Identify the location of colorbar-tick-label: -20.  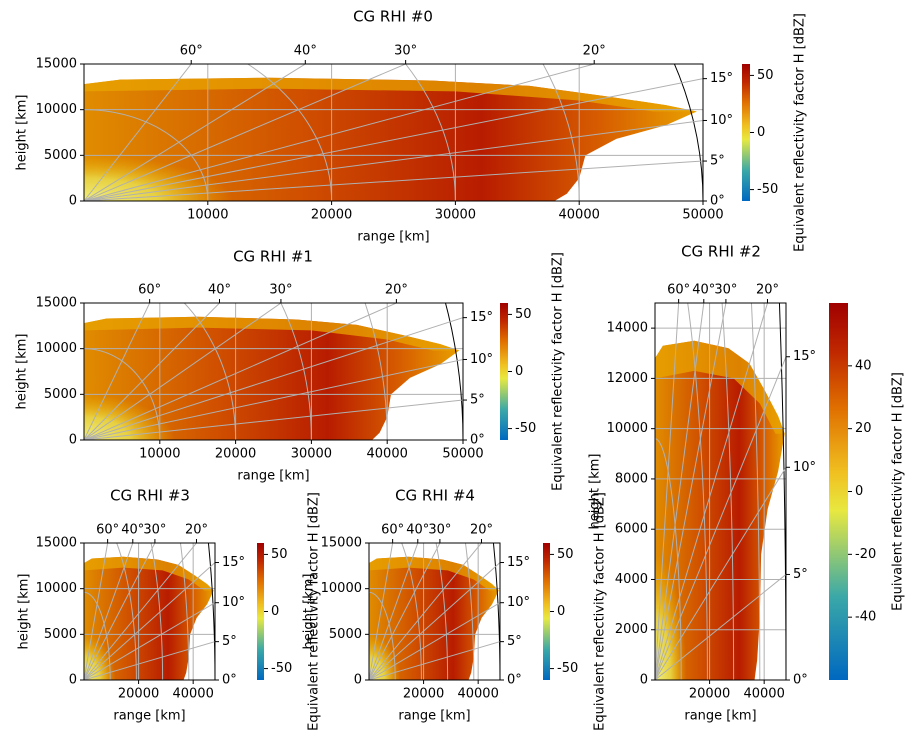
(865, 554).